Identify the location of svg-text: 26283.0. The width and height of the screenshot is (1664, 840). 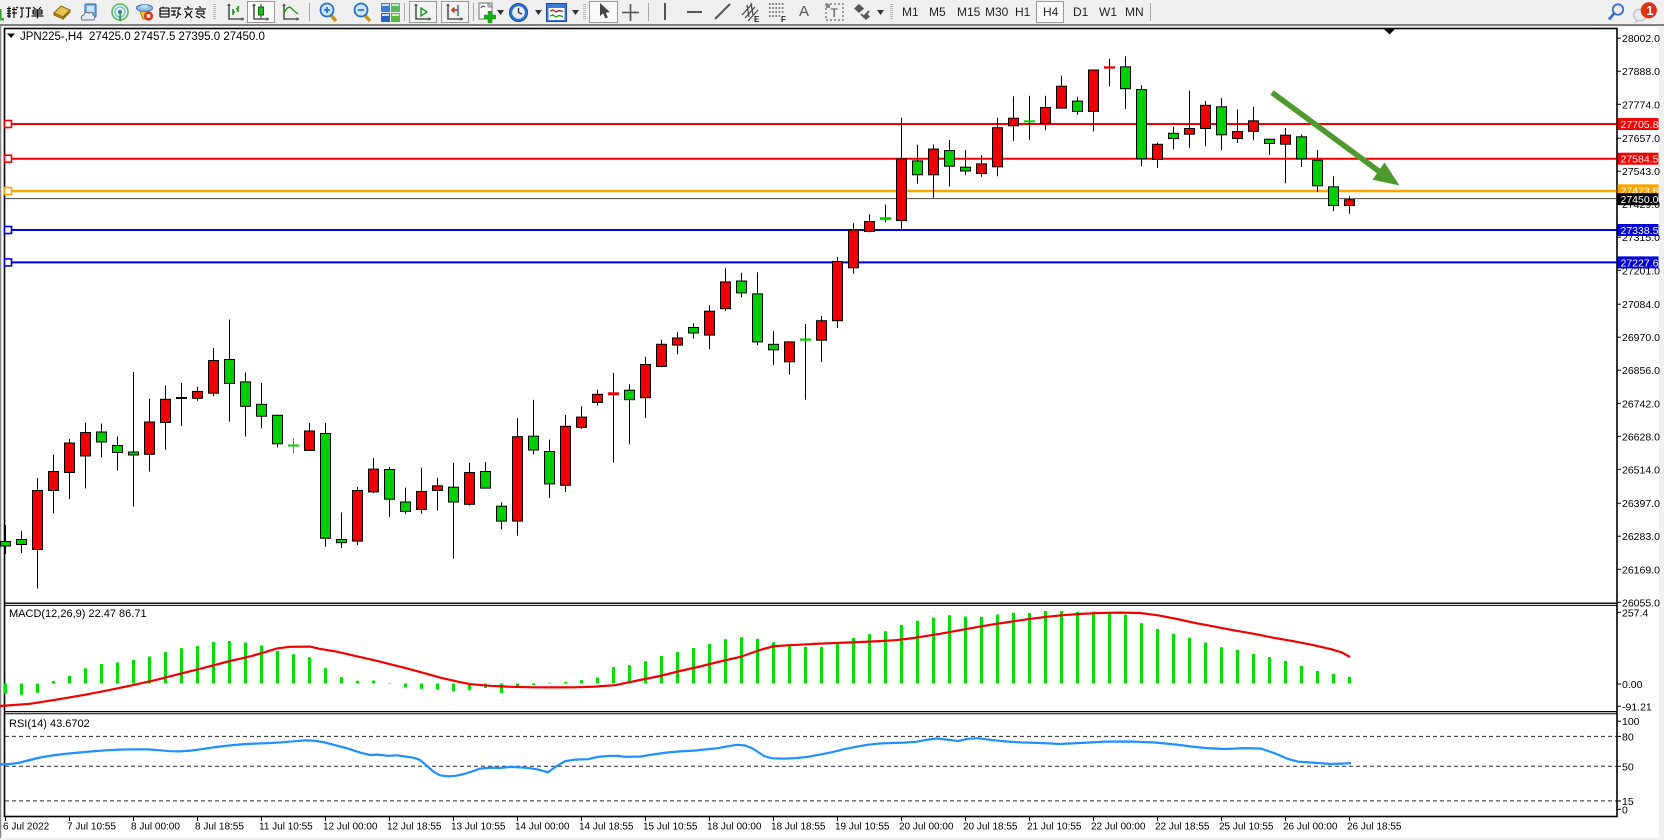
(1641, 537).